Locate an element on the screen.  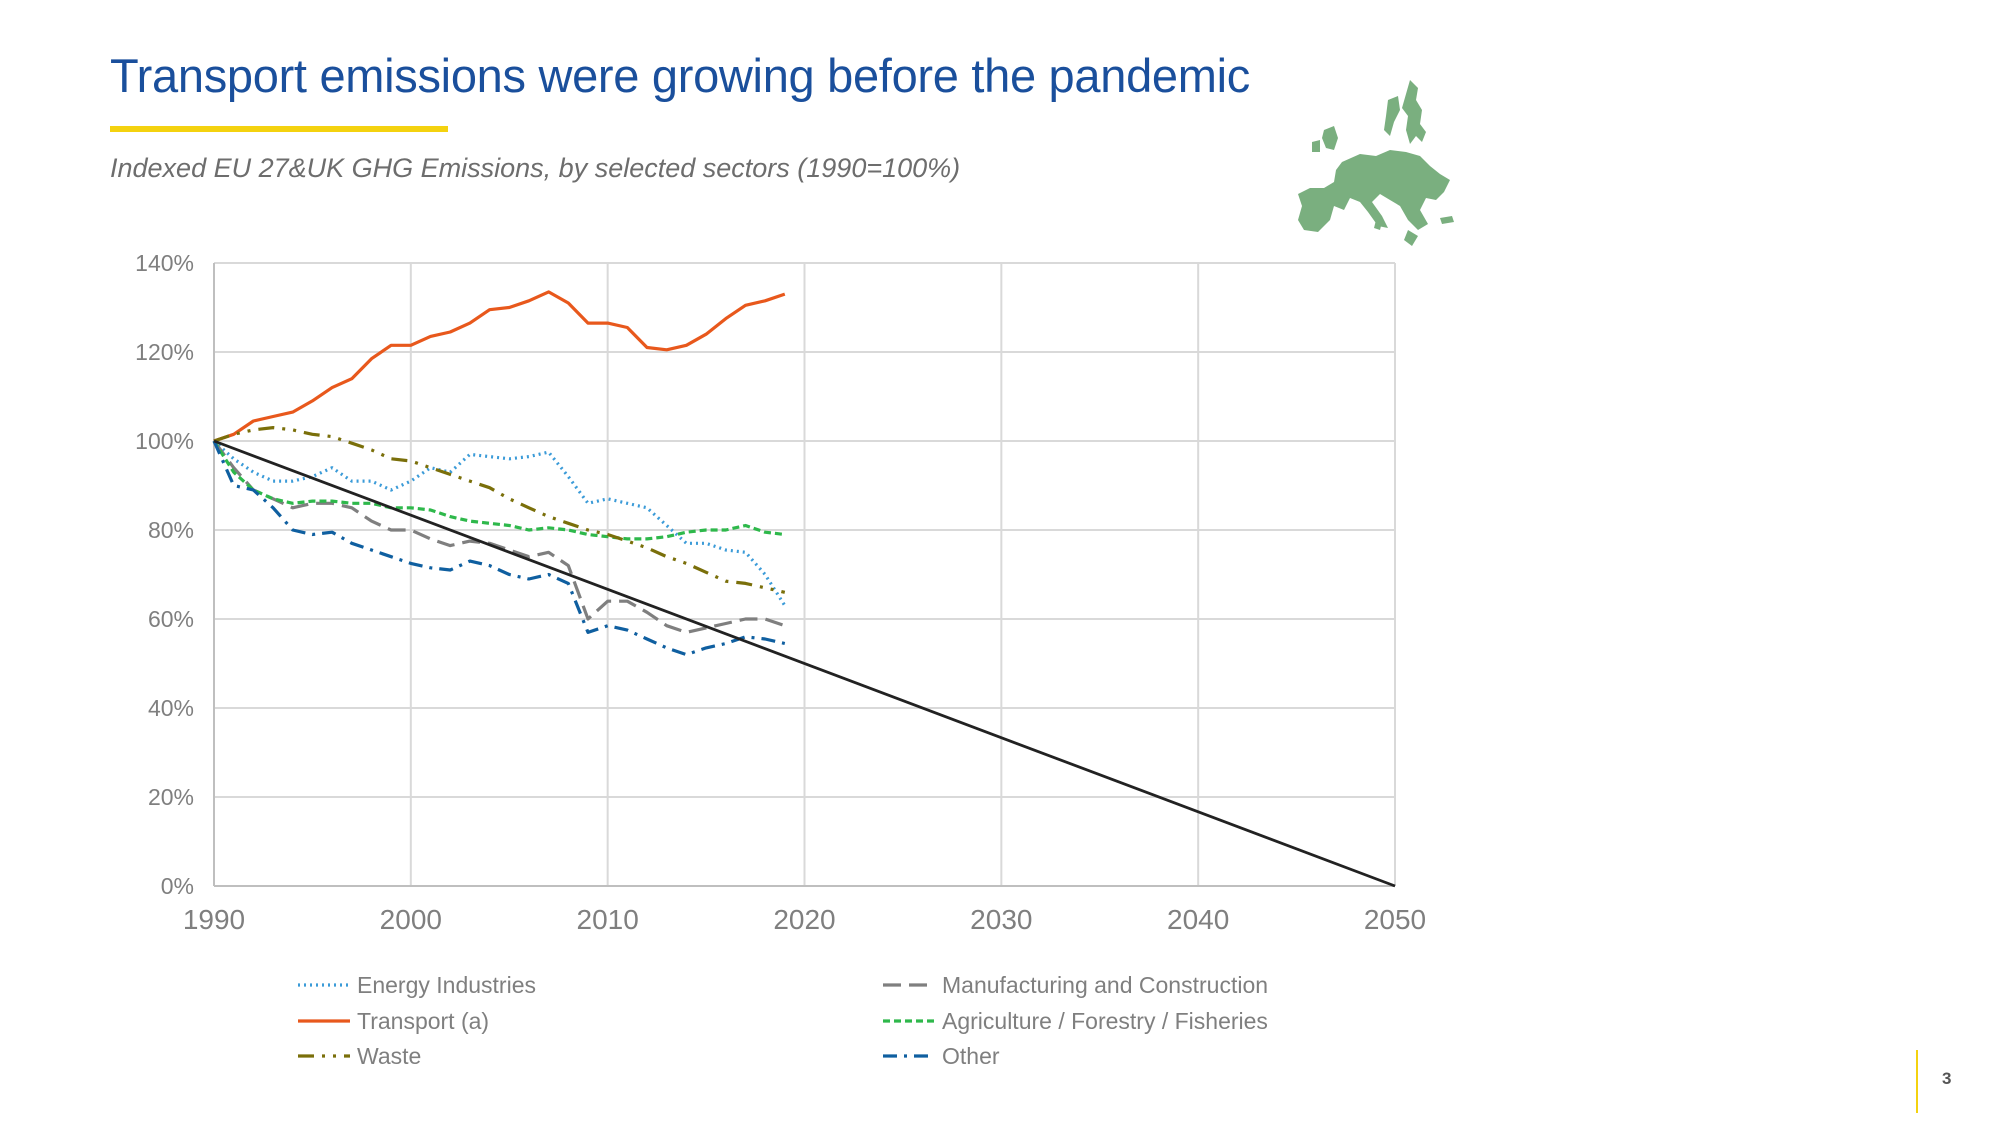
x-tick-label: 2050 is located at coordinates (1395, 919).